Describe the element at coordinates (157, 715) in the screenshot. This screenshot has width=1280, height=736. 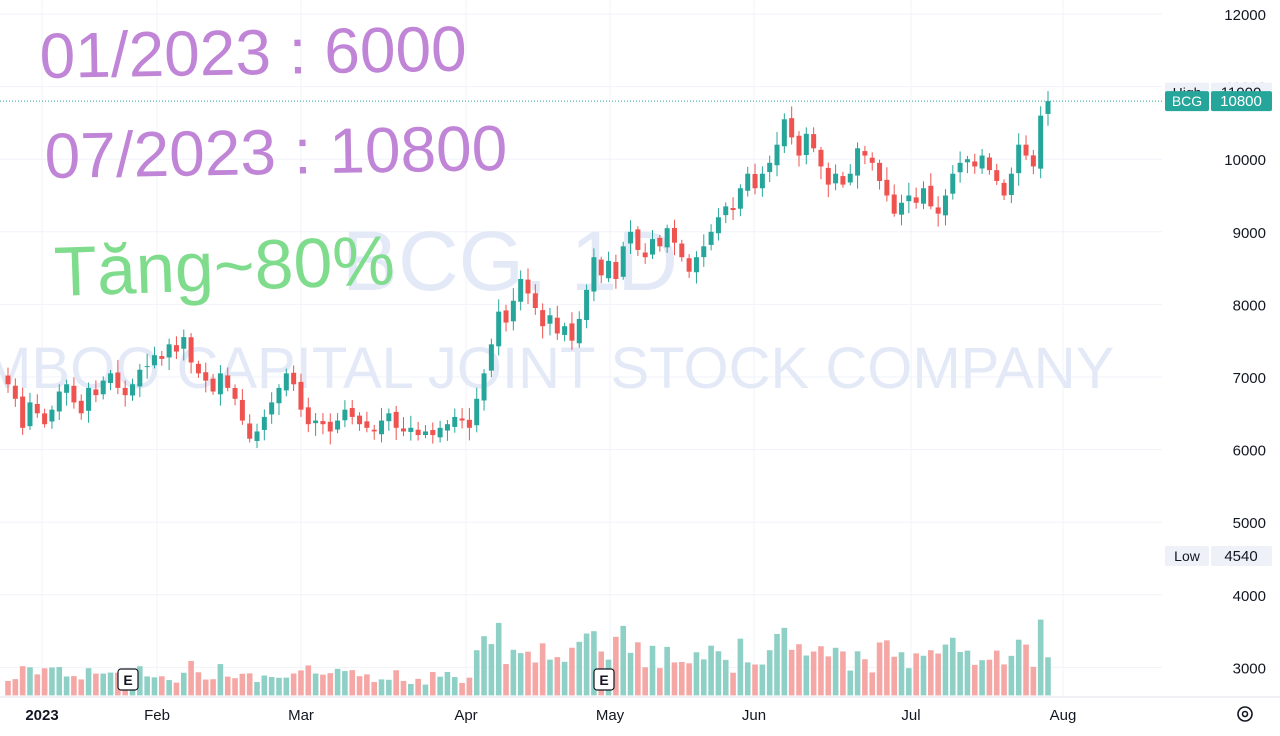
I see `x-tick-label: Feb` at that location.